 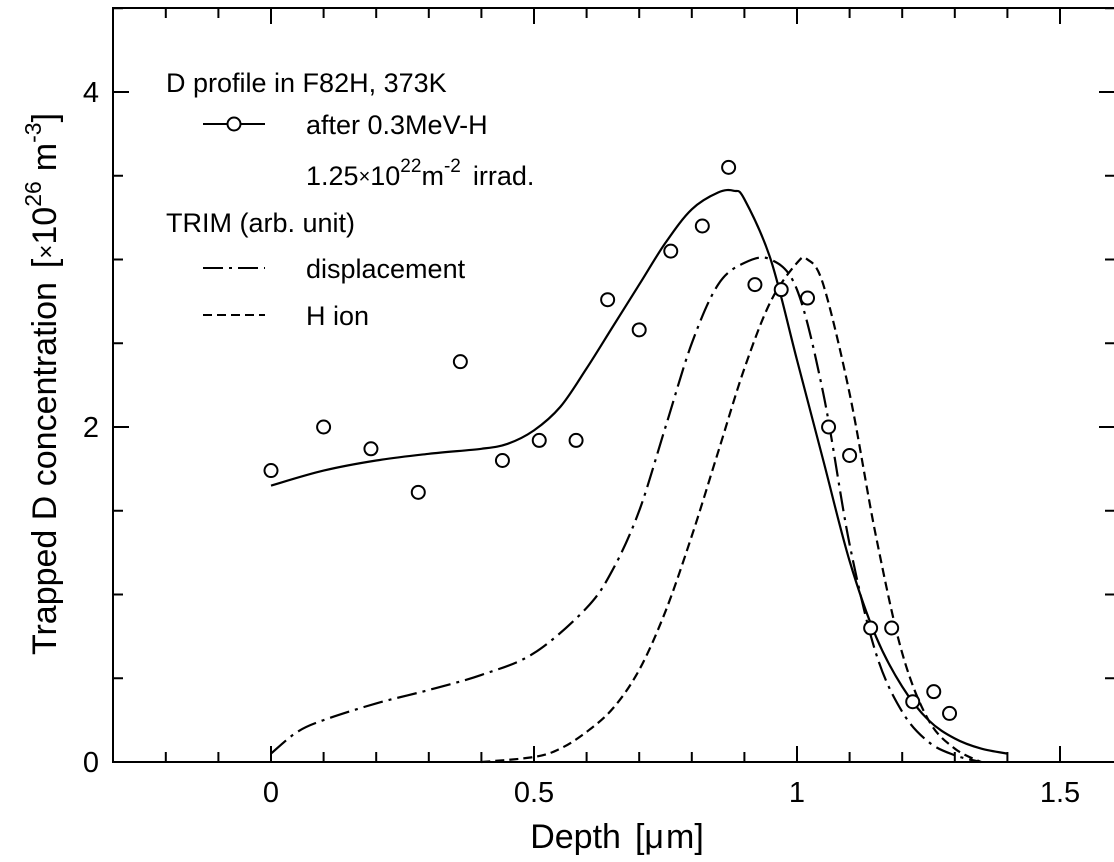 I want to click on legend-measured-line1: after 0.3MeV-H, so click(x=397, y=125).